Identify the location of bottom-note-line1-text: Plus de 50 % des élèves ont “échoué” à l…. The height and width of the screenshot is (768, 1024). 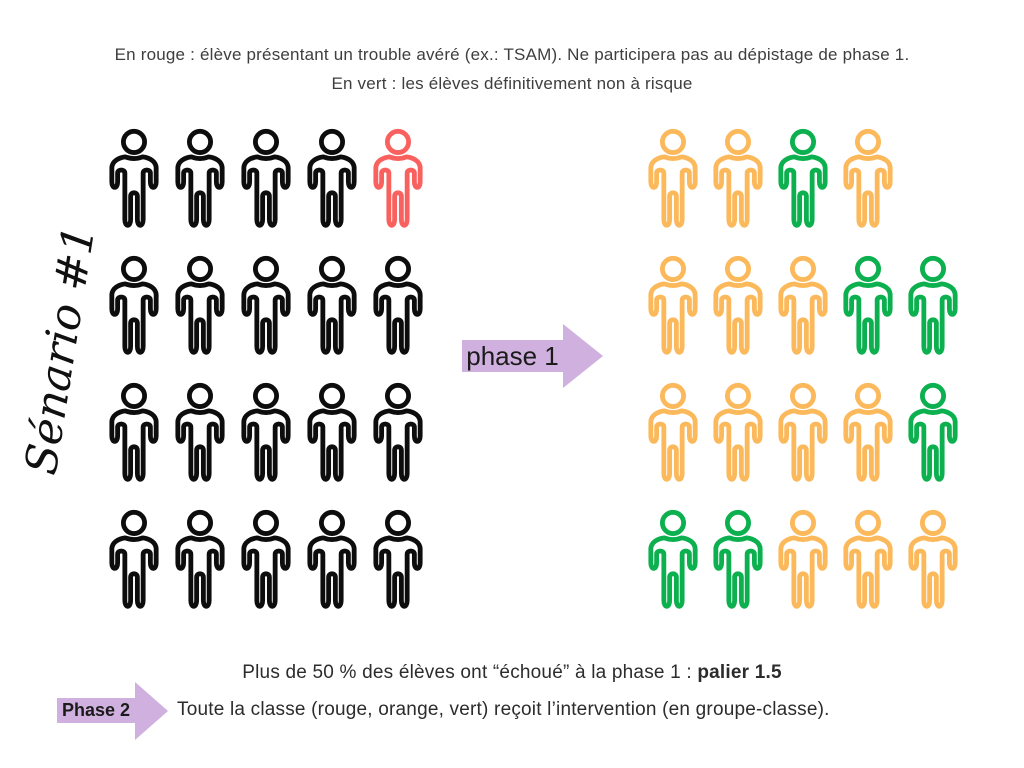
(470, 672).